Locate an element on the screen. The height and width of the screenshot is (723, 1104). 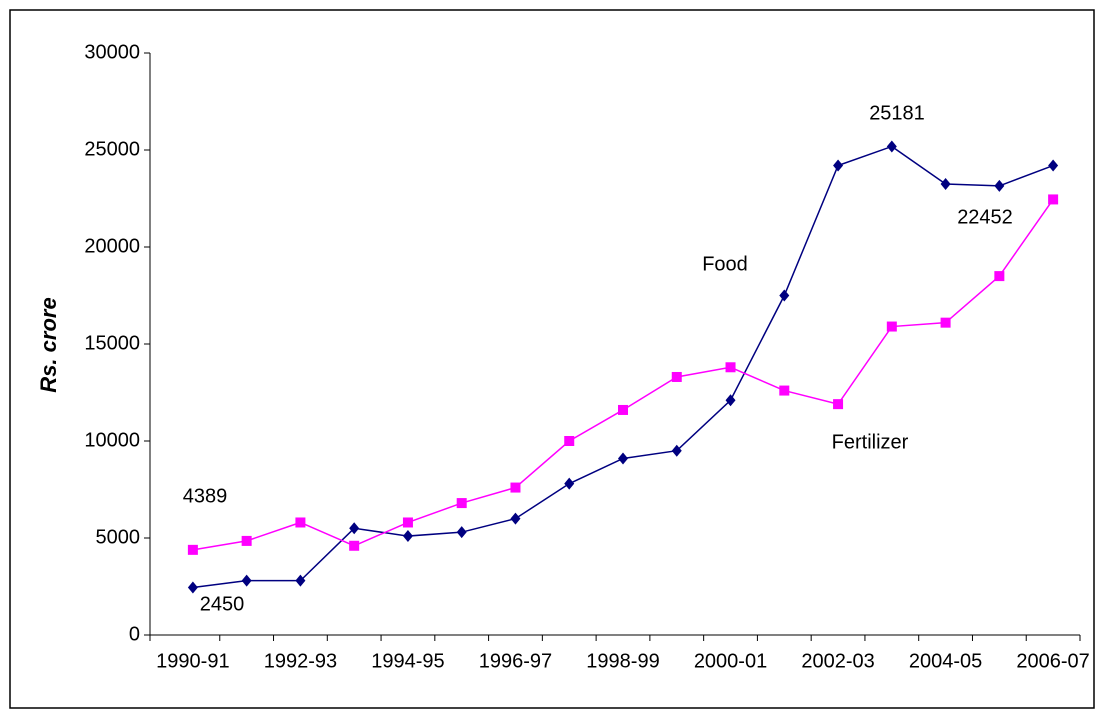
x-tick-label: 2002-03 is located at coordinates (837, 661).